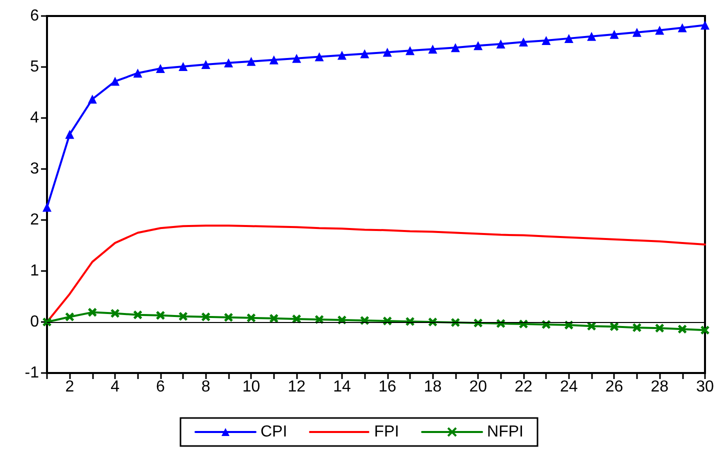 This screenshot has height=460, width=718. What do you see at coordinates (433, 387) in the screenshot?
I see `x-tick-label: 18` at bounding box center [433, 387].